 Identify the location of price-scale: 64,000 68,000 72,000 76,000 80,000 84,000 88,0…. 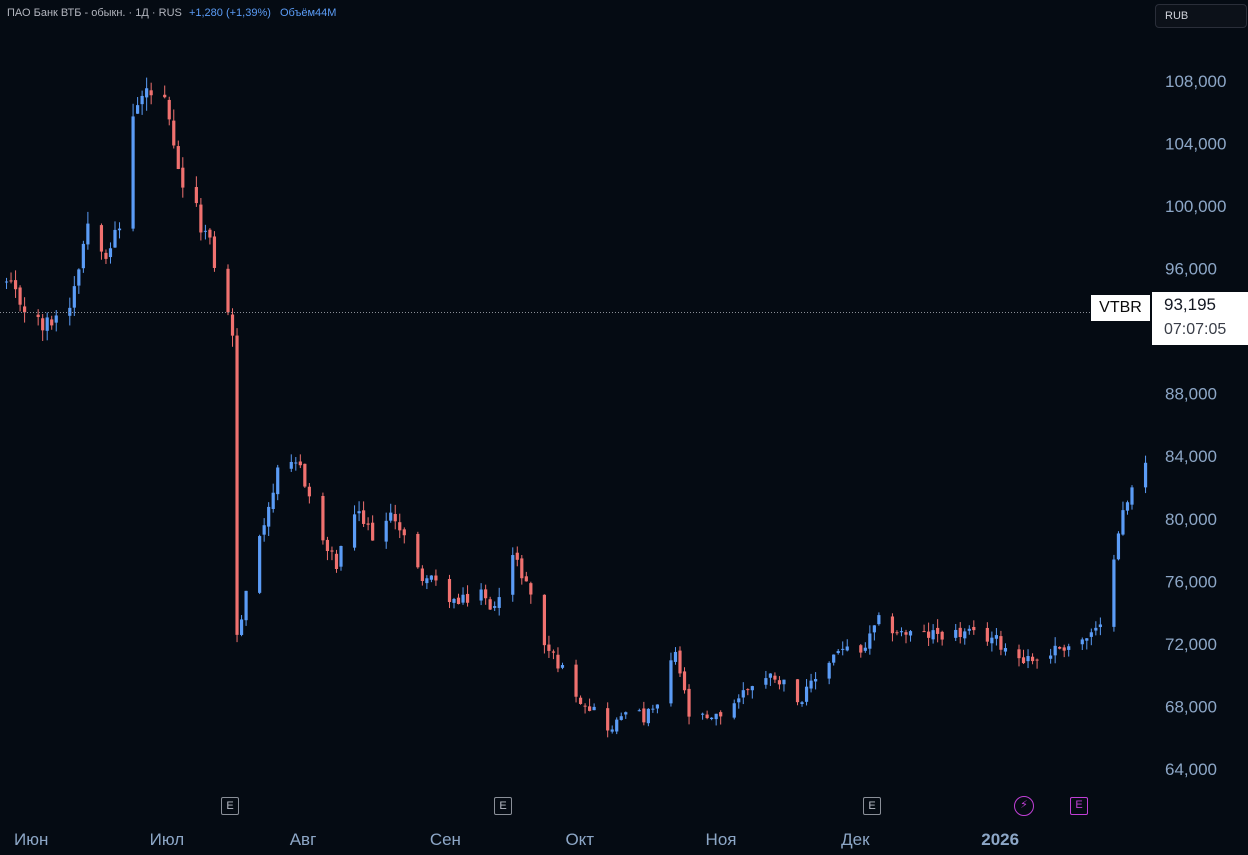
(1195, 425).